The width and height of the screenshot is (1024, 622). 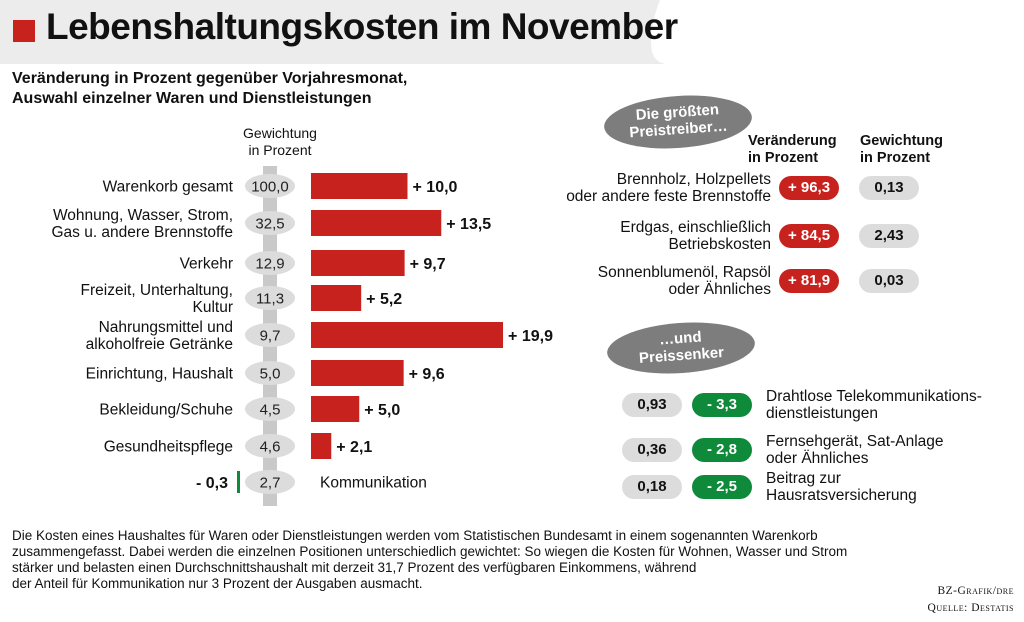 I want to click on title-band: Lebenshaltungskosten im November, so click(x=512, y=32).